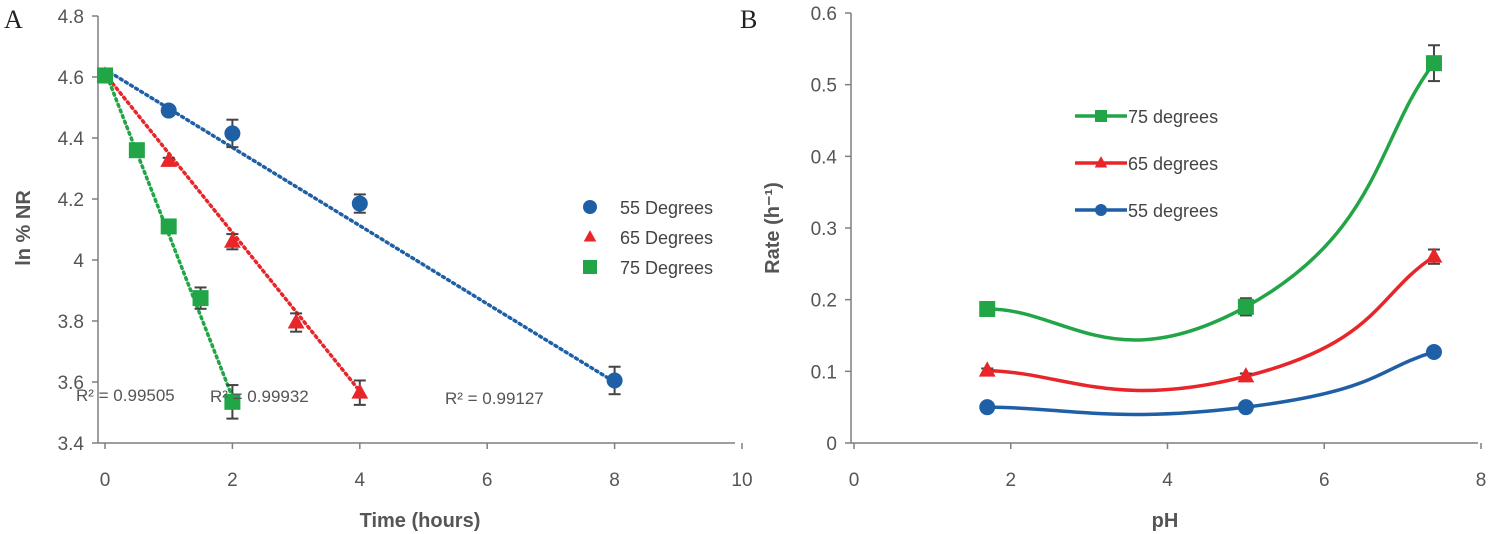 This screenshot has height=534, width=1490. What do you see at coordinates (824, 14) in the screenshot?
I see `panel-b-y-tick-label: 0.6` at bounding box center [824, 14].